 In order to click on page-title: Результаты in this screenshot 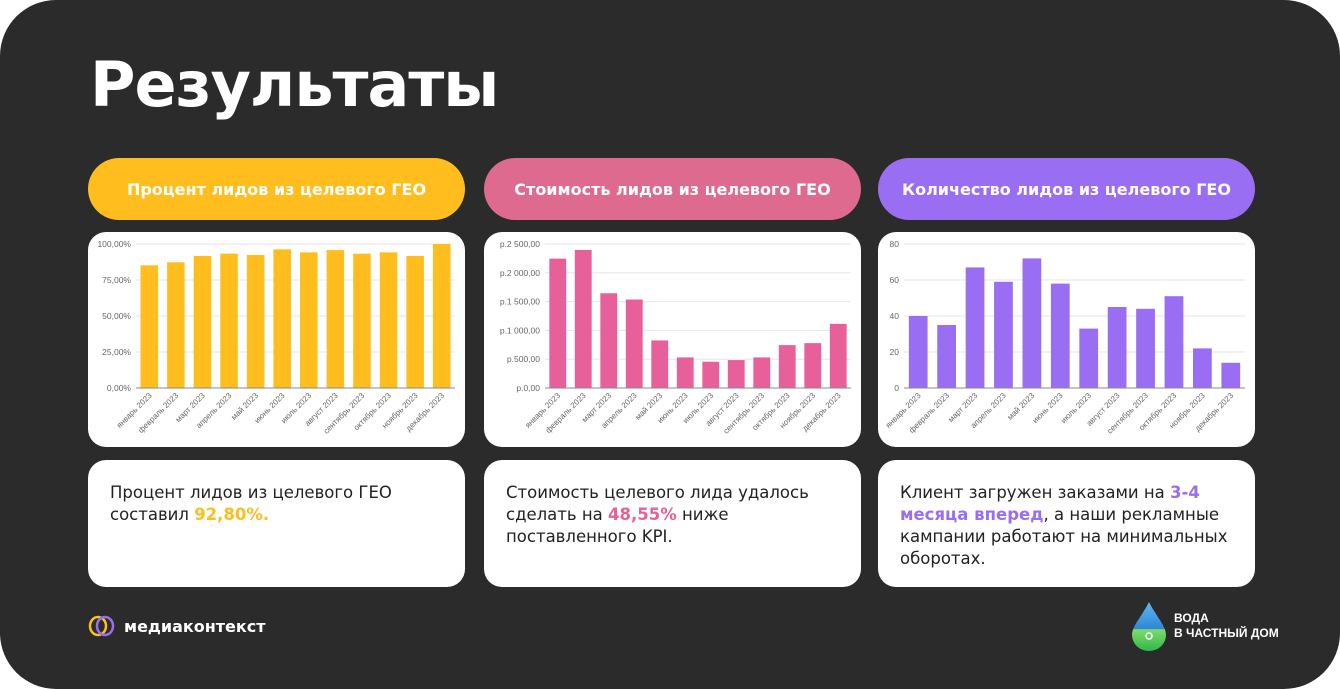, I will do `click(294, 84)`.